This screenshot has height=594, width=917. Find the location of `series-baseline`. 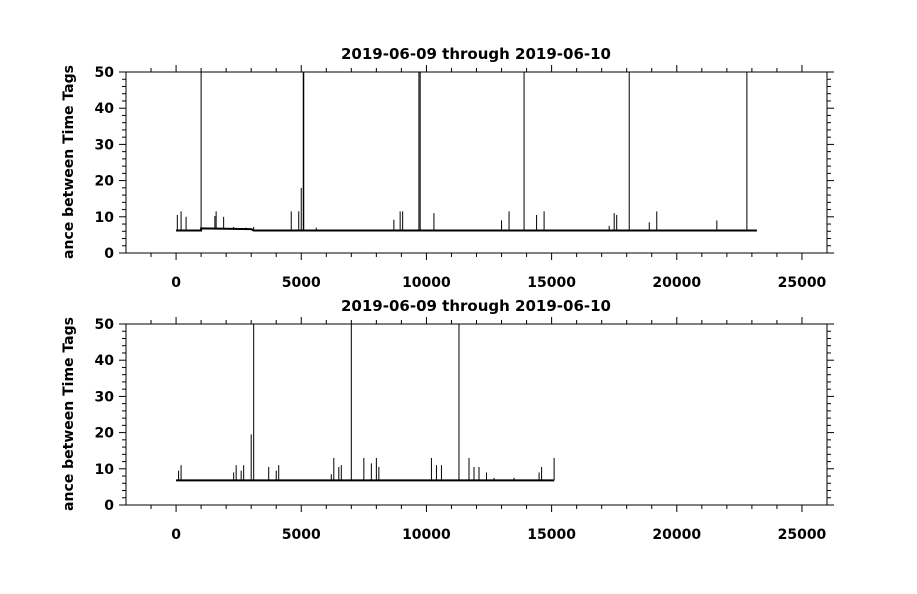

series-baseline is located at coordinates (466, 229).